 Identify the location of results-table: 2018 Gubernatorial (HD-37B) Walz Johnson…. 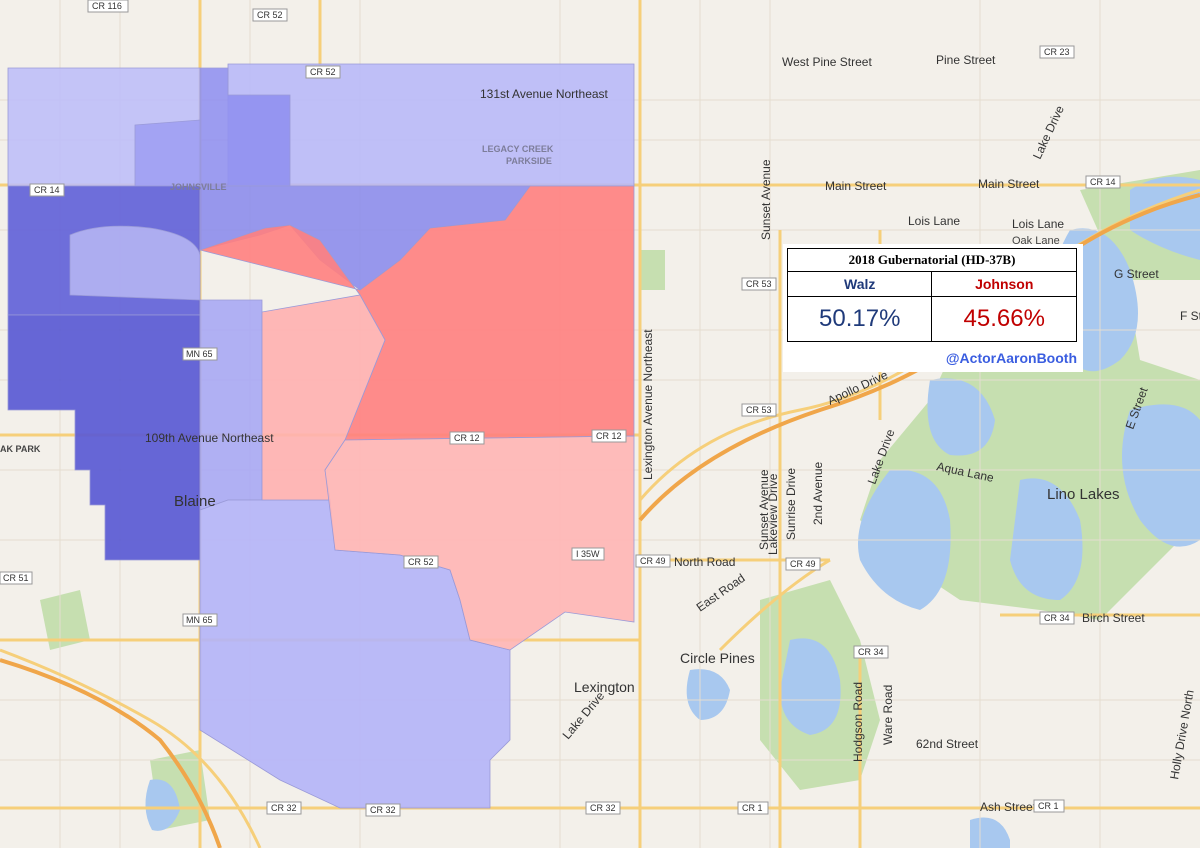
(931, 295).